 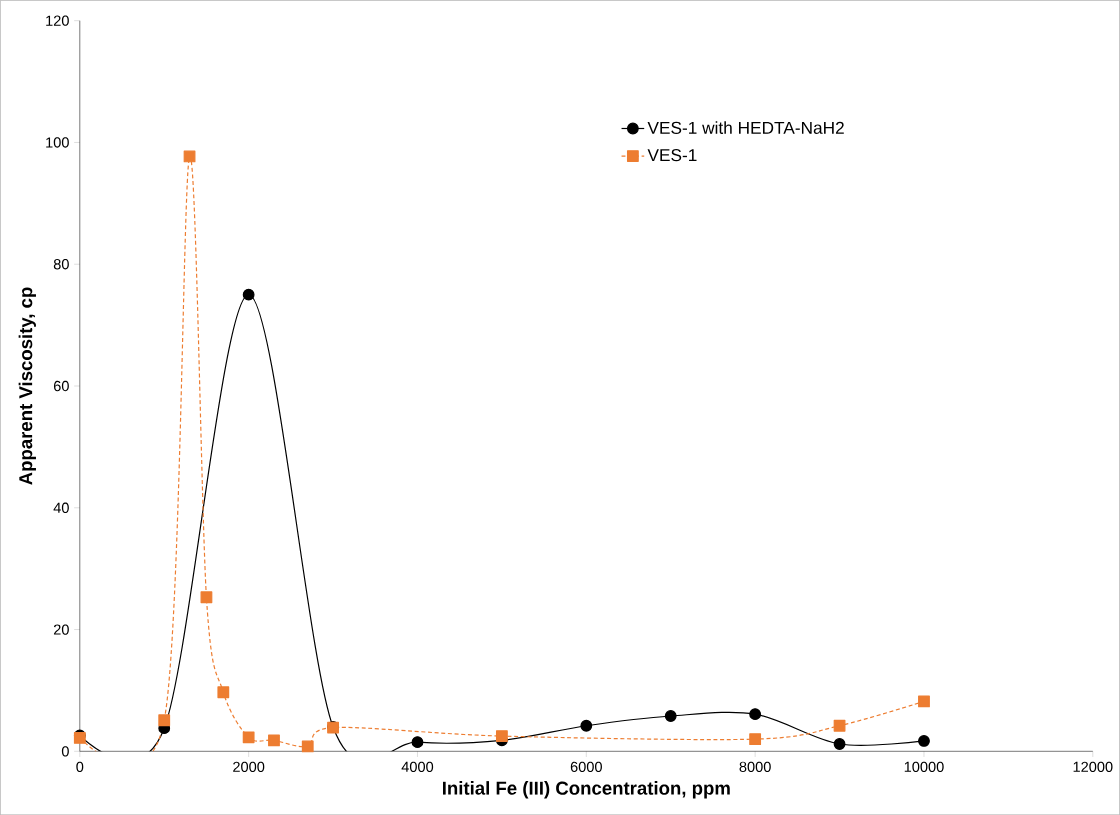 What do you see at coordinates (249, 766) in the screenshot?
I see `x-tick-label: 2000` at bounding box center [249, 766].